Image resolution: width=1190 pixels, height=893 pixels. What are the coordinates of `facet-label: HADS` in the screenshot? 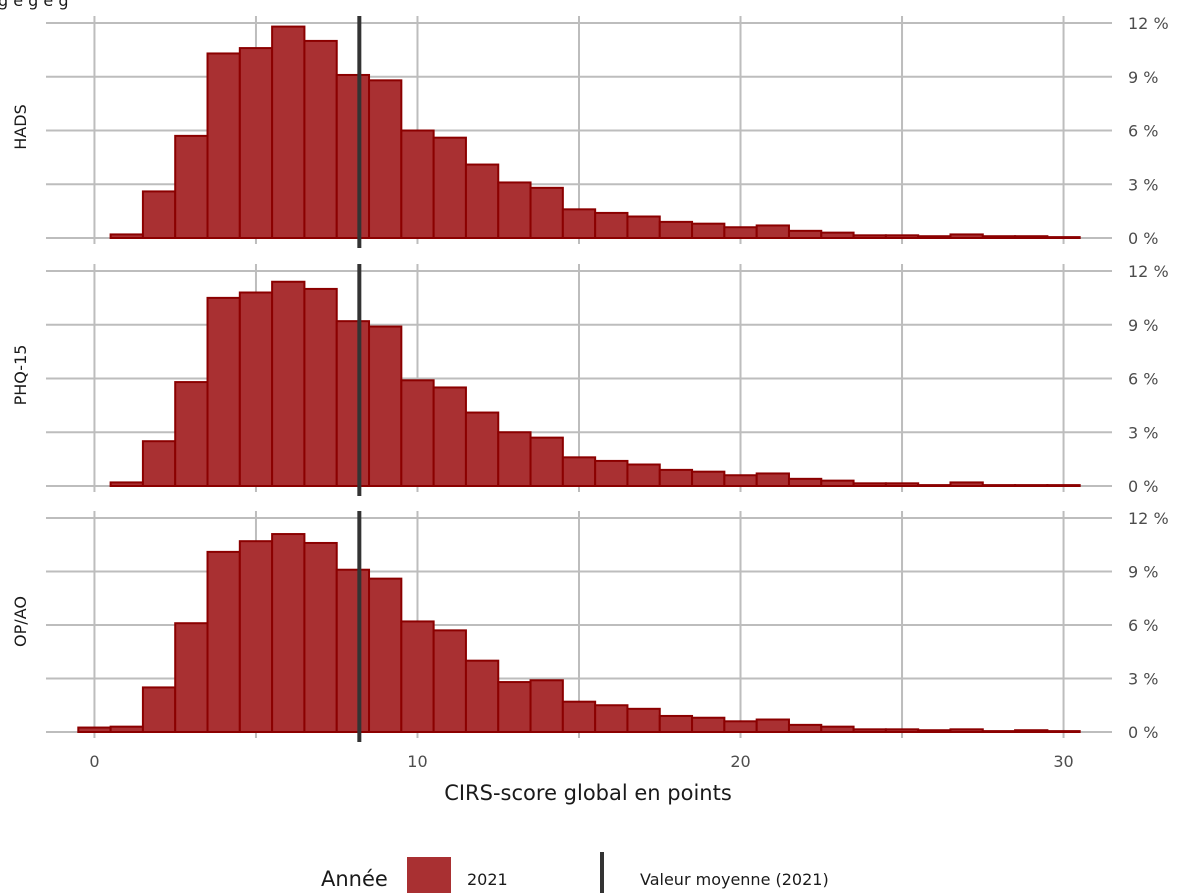 It's located at (20, 126).